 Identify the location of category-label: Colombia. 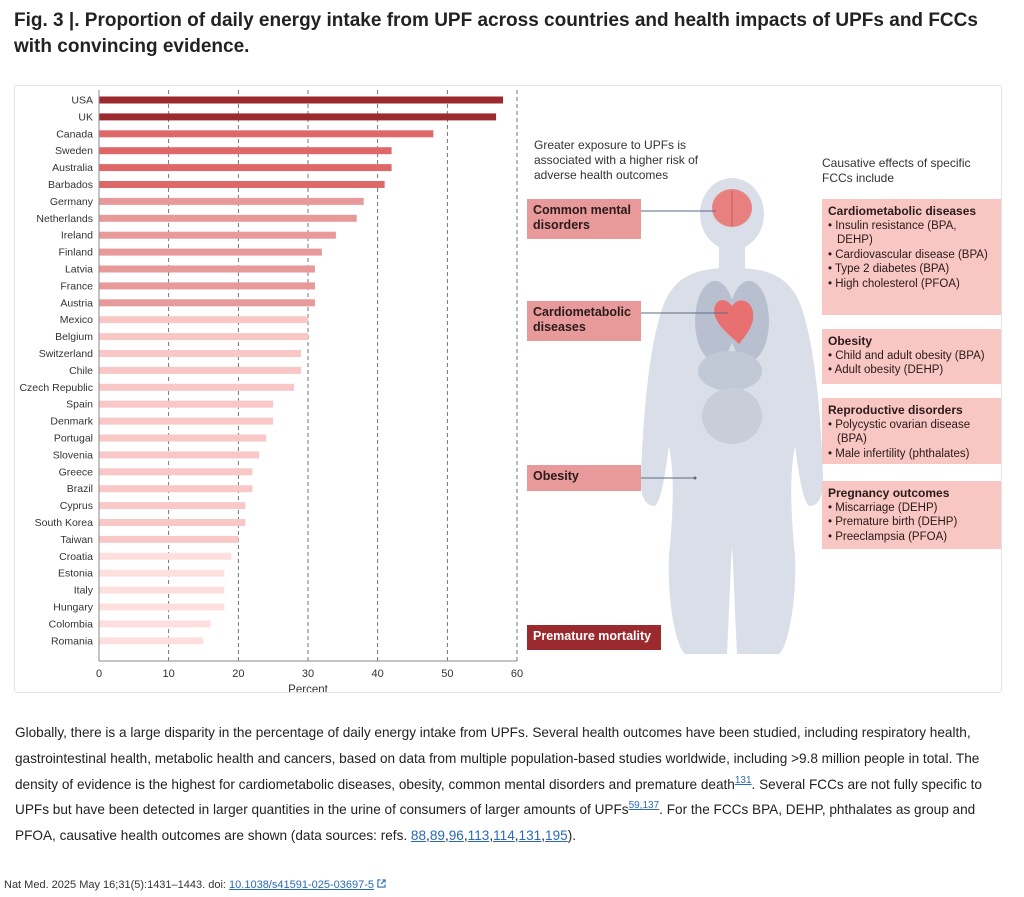
(71, 624).